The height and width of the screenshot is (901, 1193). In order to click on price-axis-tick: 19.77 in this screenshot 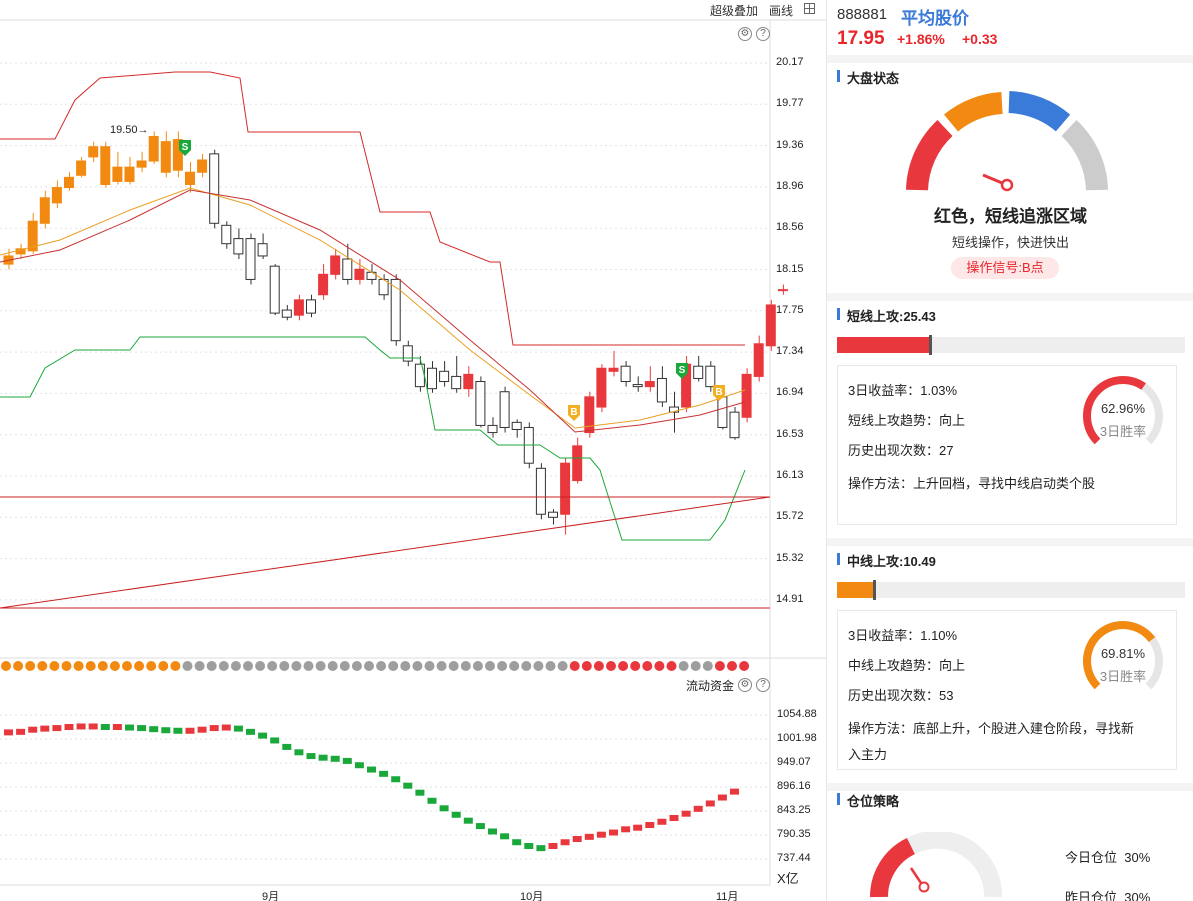, I will do `click(790, 103)`.